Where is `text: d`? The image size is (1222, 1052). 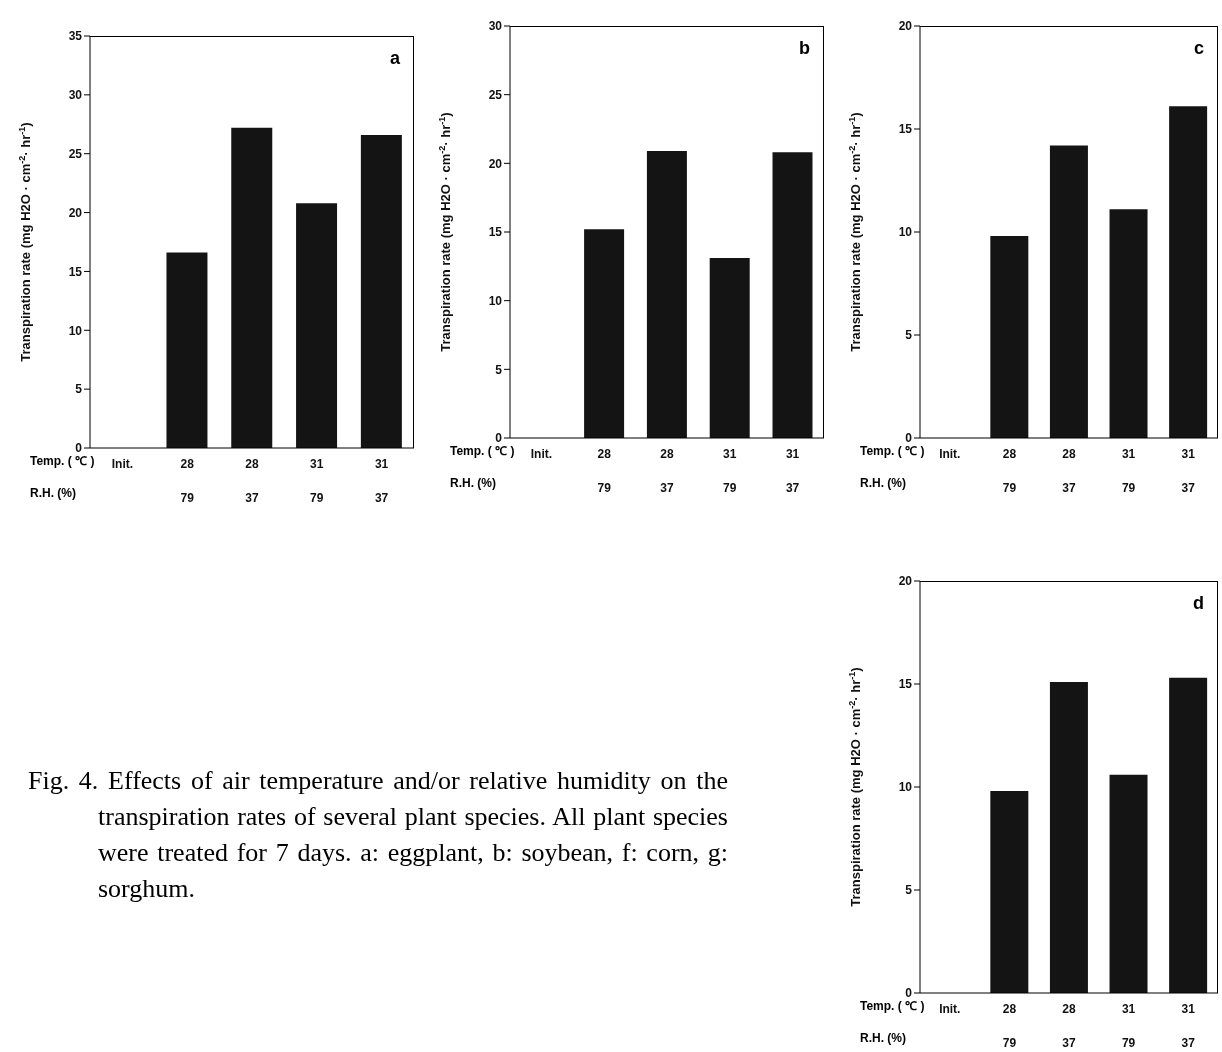 text: d is located at coordinates (1198, 603).